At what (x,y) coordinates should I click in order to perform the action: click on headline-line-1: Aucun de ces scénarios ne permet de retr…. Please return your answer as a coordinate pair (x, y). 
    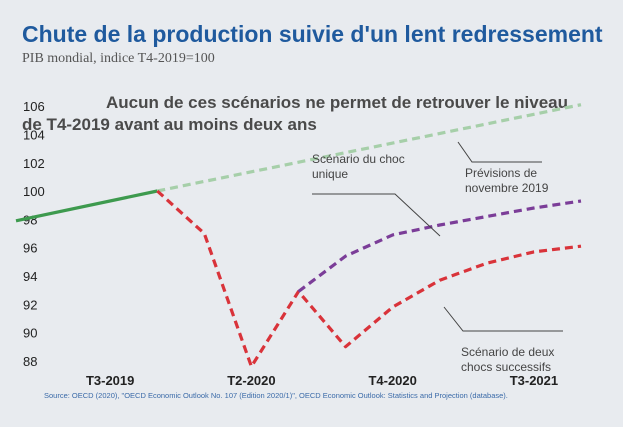
    Looking at the image, I should click on (337, 102).